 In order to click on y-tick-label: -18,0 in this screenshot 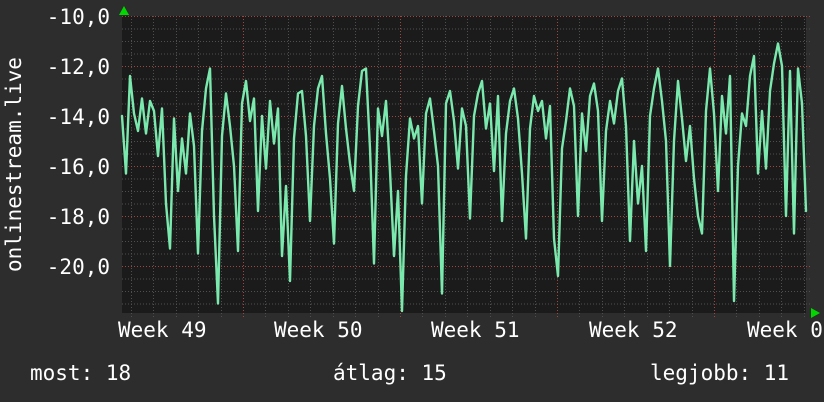, I will do `click(78, 217)`.